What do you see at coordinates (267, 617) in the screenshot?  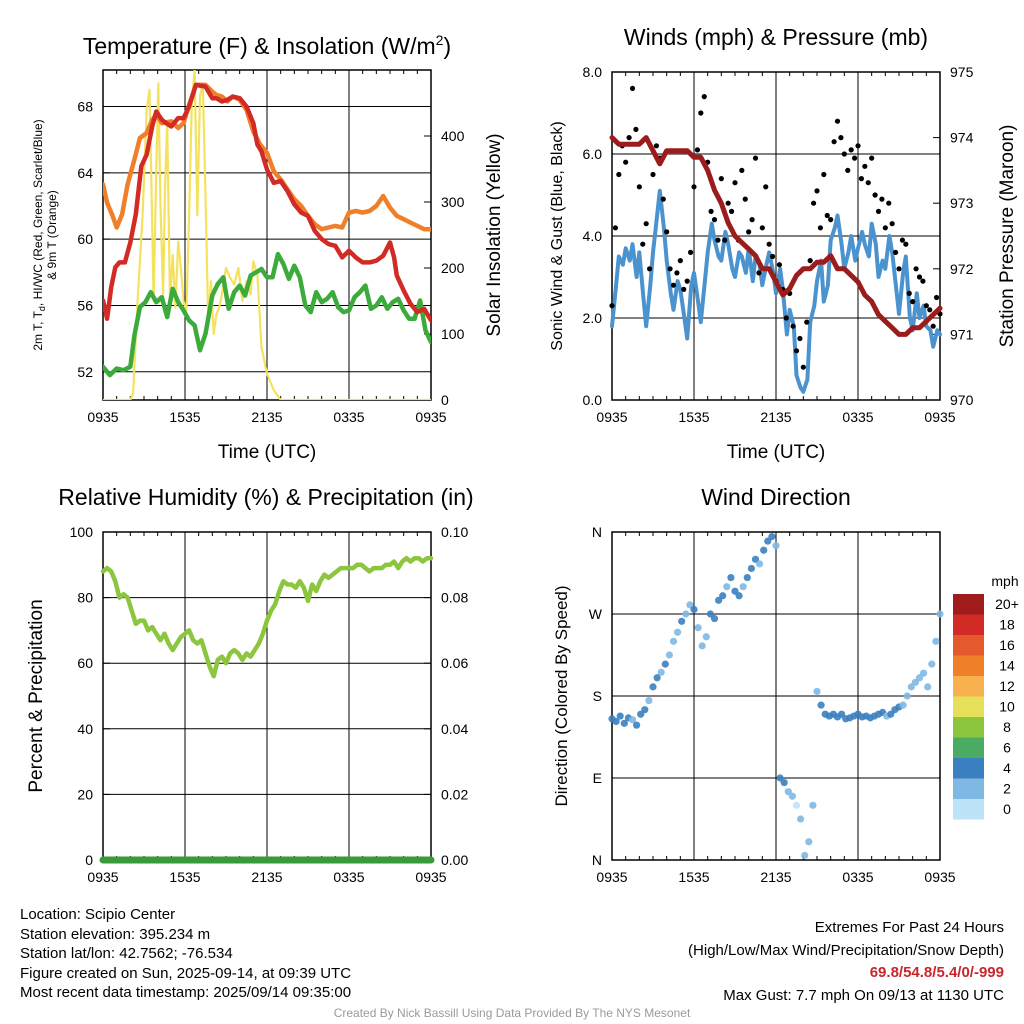 I see `rh-series-rh` at bounding box center [267, 617].